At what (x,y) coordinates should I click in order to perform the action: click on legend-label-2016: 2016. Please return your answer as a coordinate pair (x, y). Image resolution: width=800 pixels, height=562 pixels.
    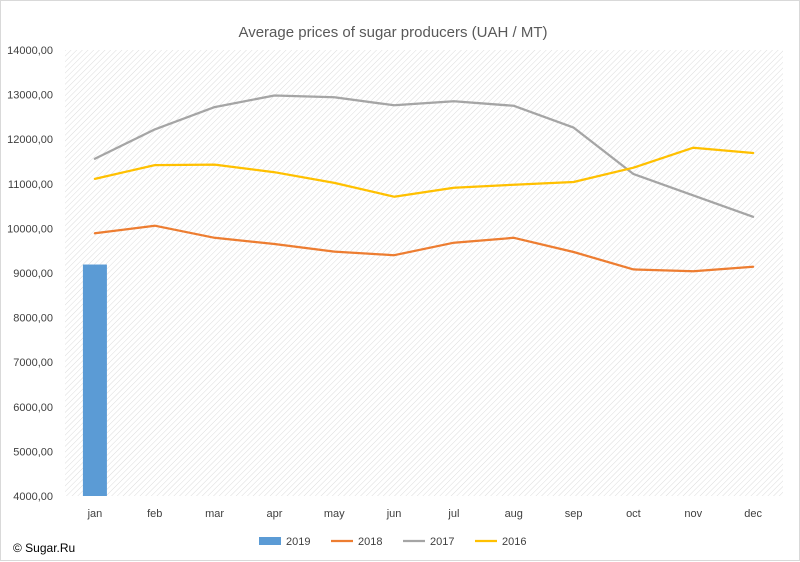
    Looking at the image, I should click on (514, 542).